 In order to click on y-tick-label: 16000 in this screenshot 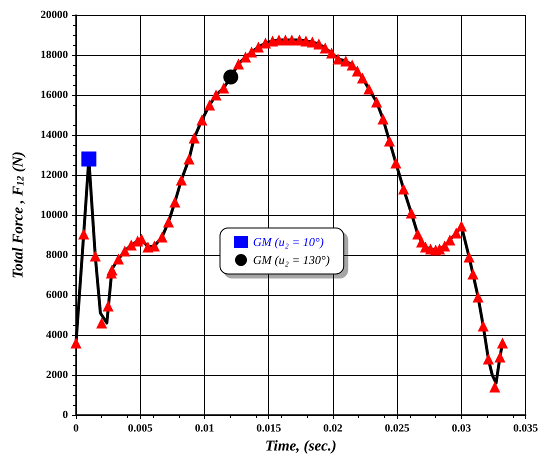, I will do `click(54, 95)`.